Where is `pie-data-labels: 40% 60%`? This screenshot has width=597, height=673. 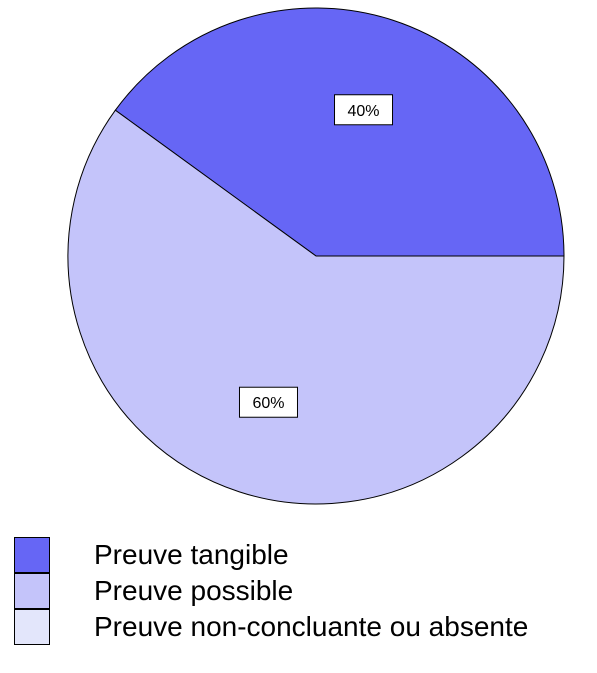
pie-data-labels: 40% 60% is located at coordinates (316, 256).